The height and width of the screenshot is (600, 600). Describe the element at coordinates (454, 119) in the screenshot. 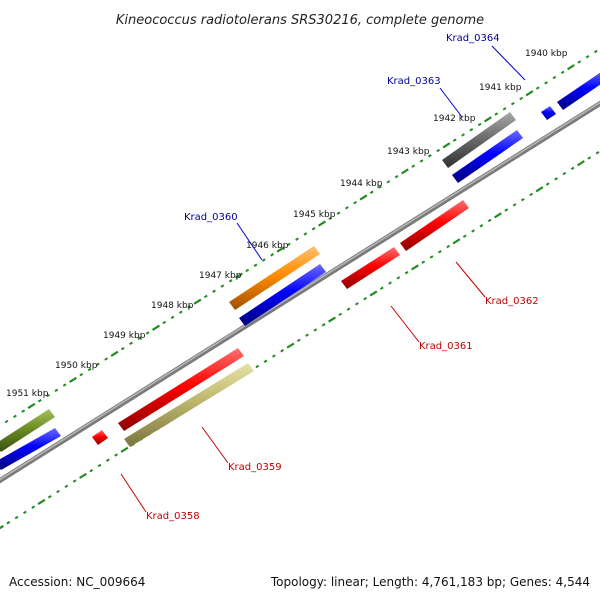

I see `position-label: 1942 kbp` at that location.